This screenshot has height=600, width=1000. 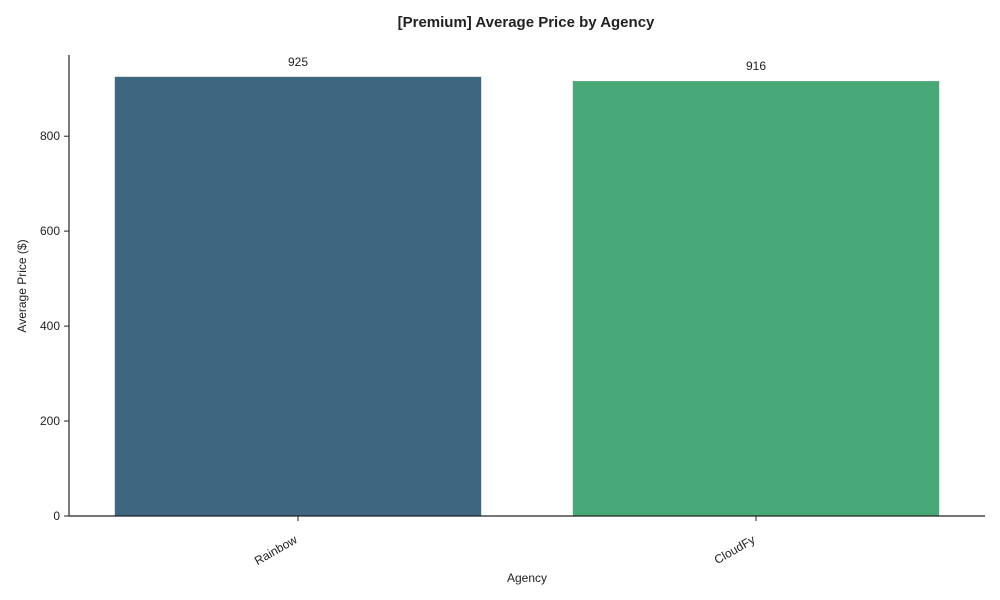 What do you see at coordinates (527, 578) in the screenshot?
I see `x-axis-label: Agency` at bounding box center [527, 578].